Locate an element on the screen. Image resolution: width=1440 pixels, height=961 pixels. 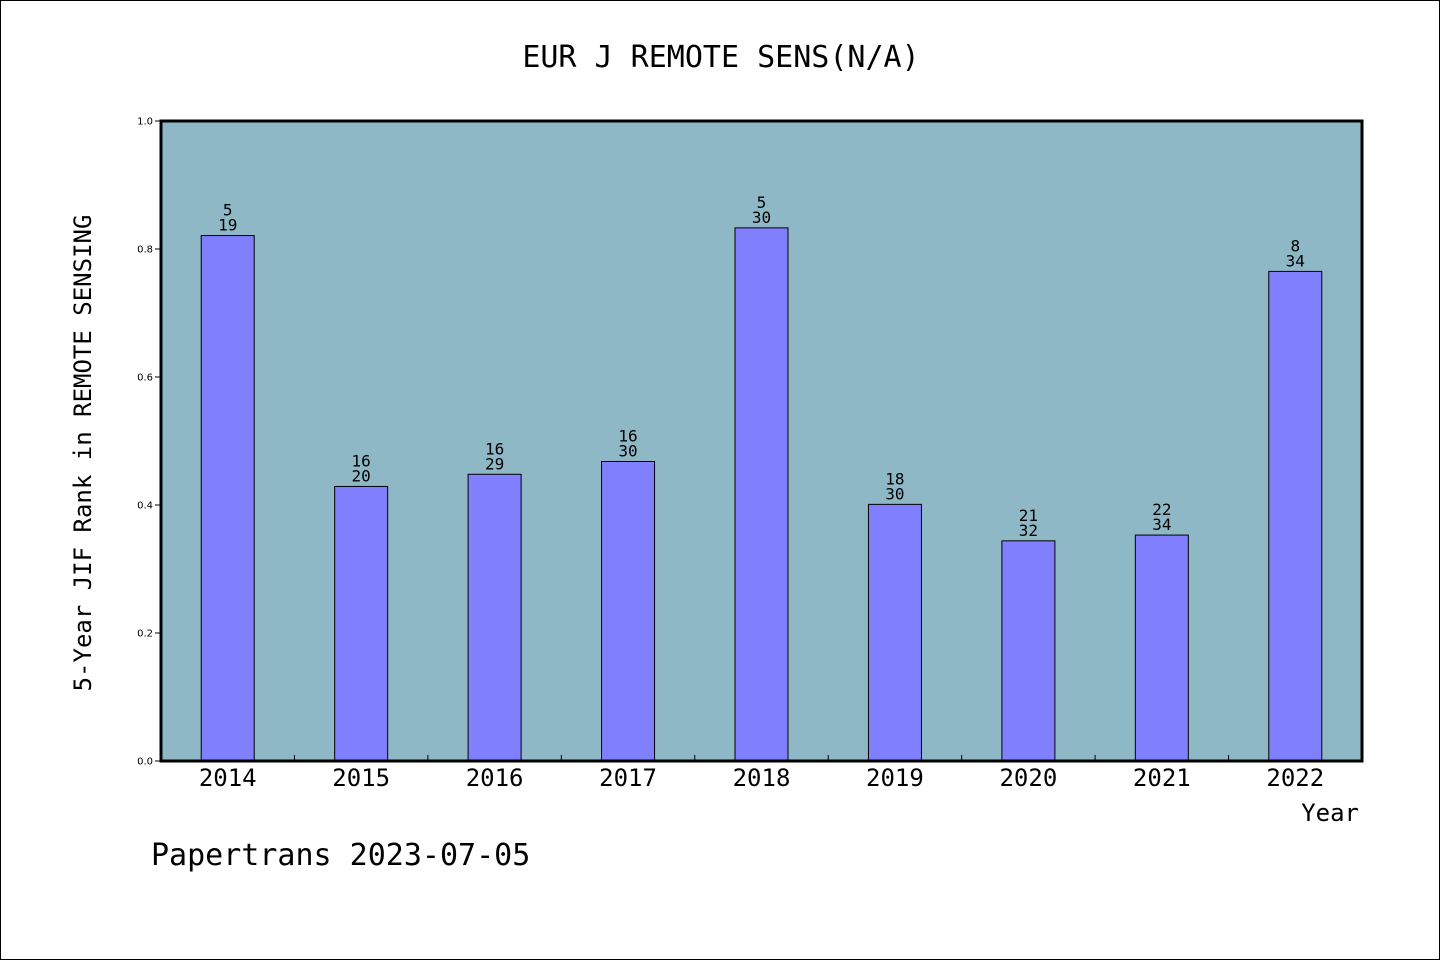
bar-2015 is located at coordinates (361, 623).